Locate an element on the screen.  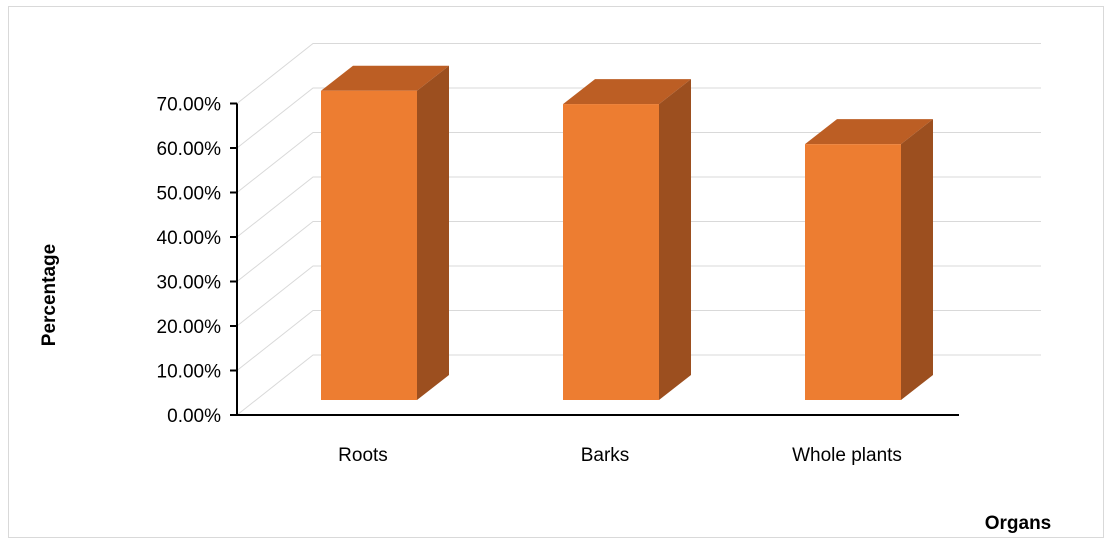
y-tick-label: 10.00% is located at coordinates (189, 372).